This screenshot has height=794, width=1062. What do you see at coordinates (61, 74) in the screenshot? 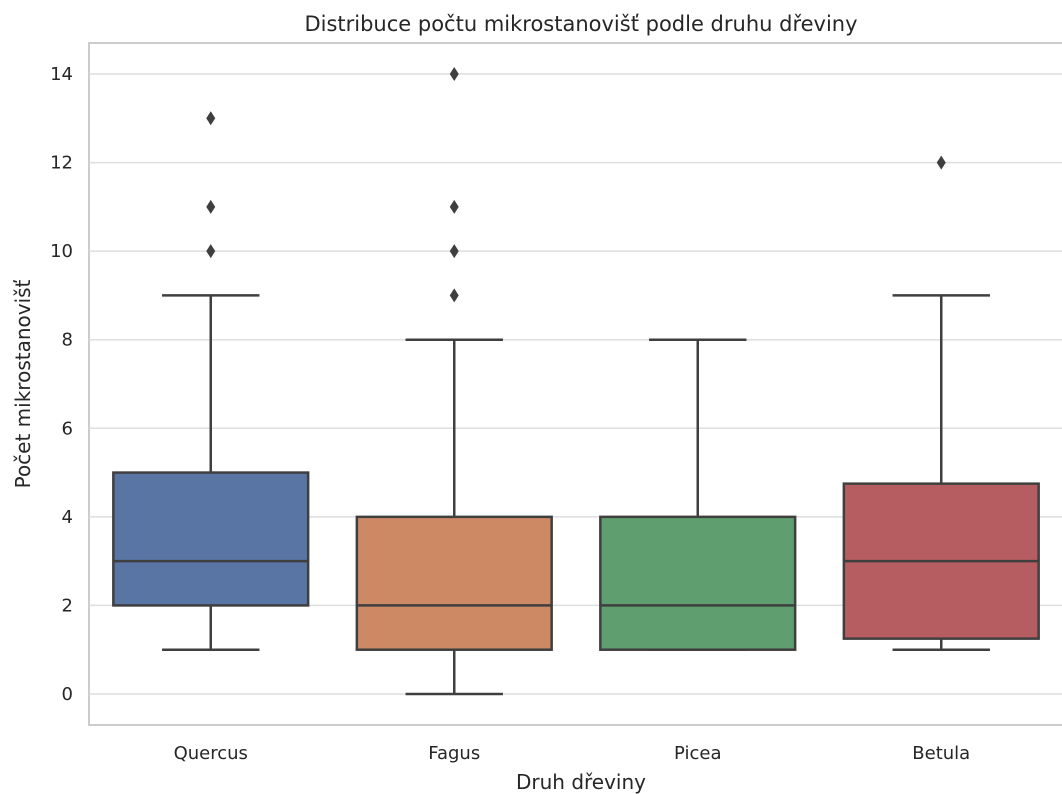
I see `y-tick-label: 14` at bounding box center [61, 74].